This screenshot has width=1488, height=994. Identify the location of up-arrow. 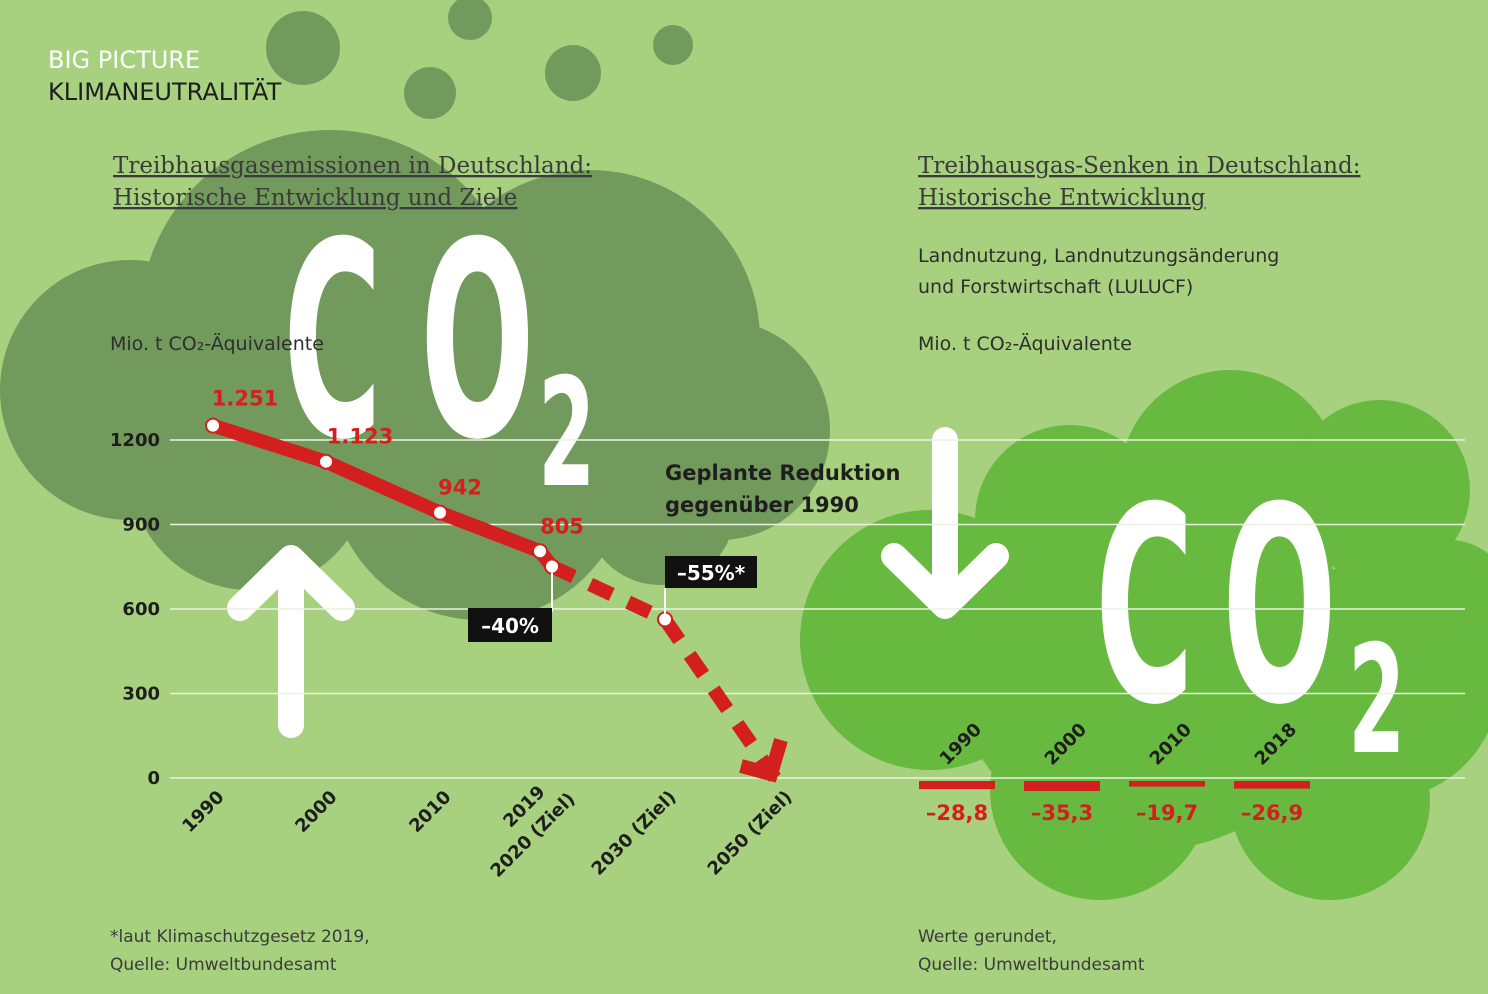
(291, 641).